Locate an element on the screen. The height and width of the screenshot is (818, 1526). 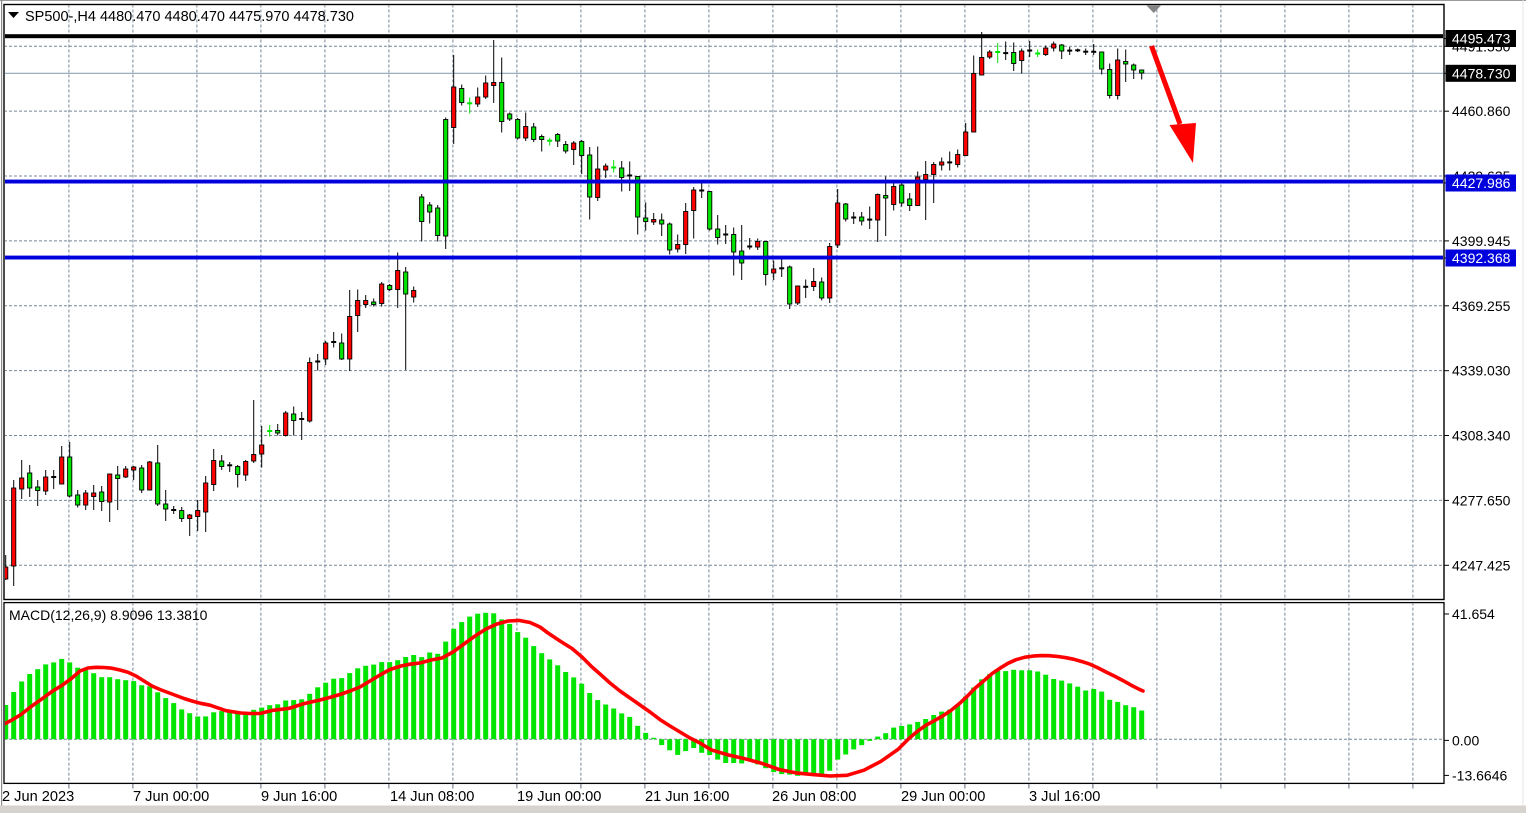
svg-text: 14 Jun 08:00 is located at coordinates (432, 797).